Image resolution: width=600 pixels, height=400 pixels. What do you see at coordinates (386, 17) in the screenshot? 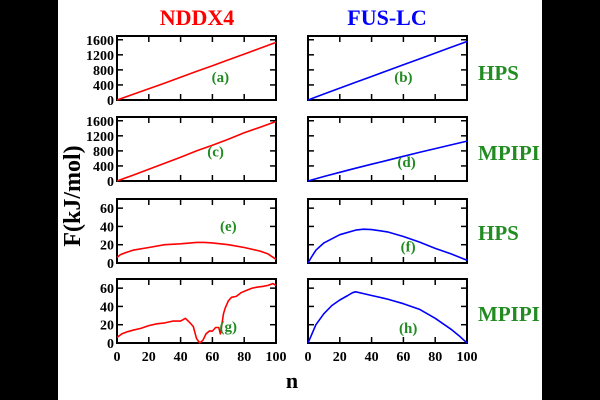
I see `column-title-fus-lc: FUS-LC` at bounding box center [386, 17].